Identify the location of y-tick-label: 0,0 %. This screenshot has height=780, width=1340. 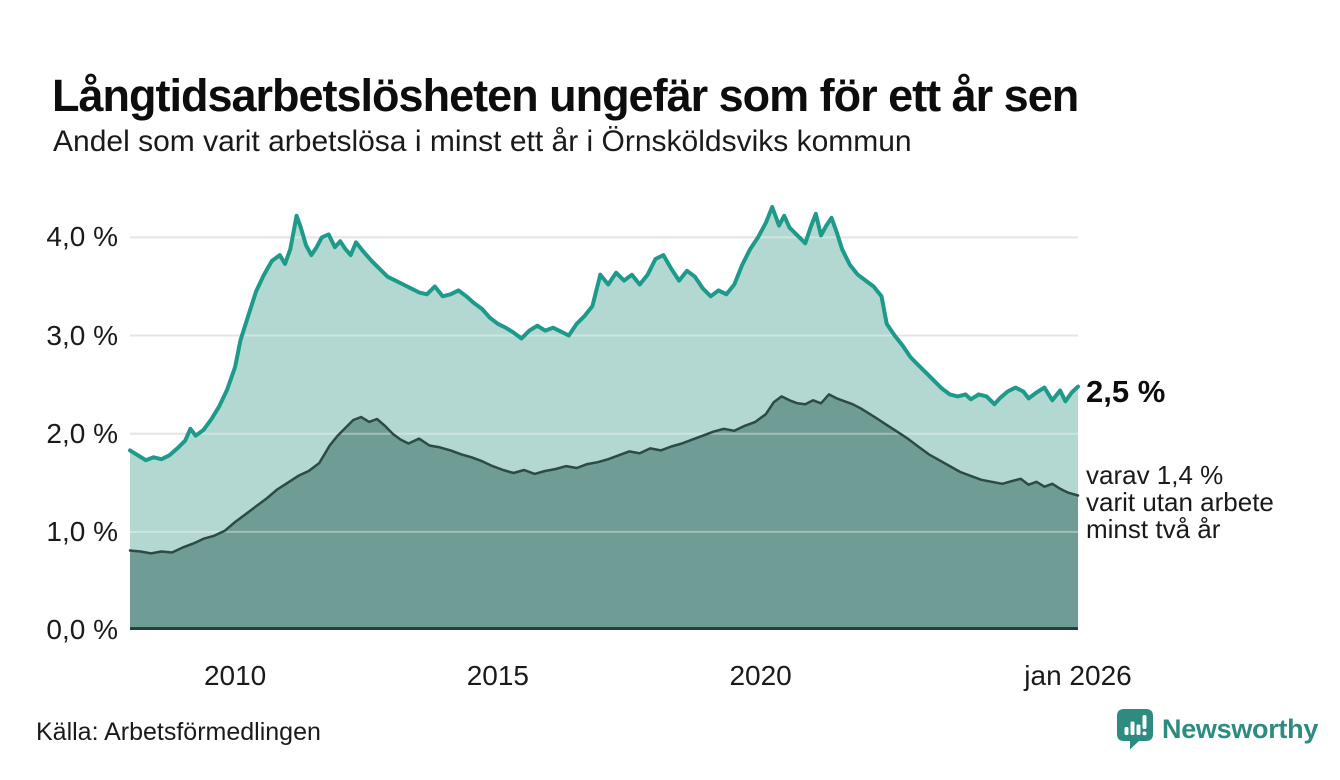
(82, 629).